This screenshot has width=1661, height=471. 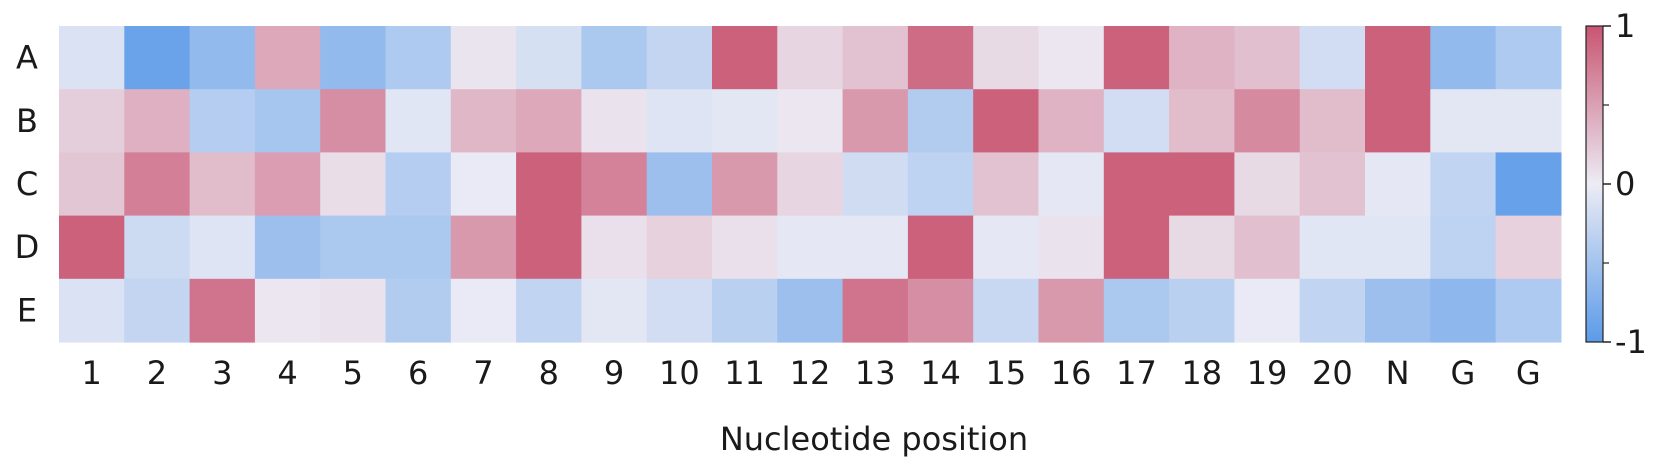 I want to click on x-tick-label-20: 20, so click(x=1332, y=373).